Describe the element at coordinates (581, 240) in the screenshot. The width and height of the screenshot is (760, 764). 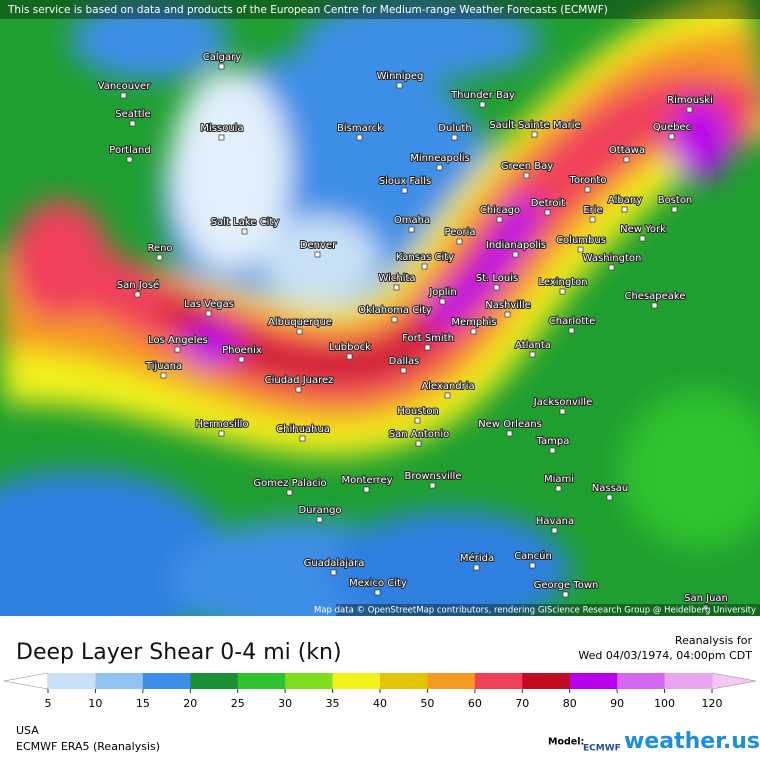
I see `city-label: Columbus` at that location.